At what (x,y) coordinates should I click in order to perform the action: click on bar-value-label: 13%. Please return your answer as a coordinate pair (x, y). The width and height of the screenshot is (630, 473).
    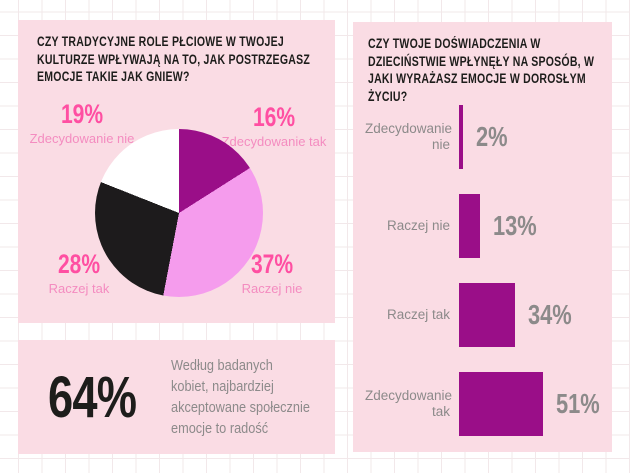
    Looking at the image, I should click on (515, 225).